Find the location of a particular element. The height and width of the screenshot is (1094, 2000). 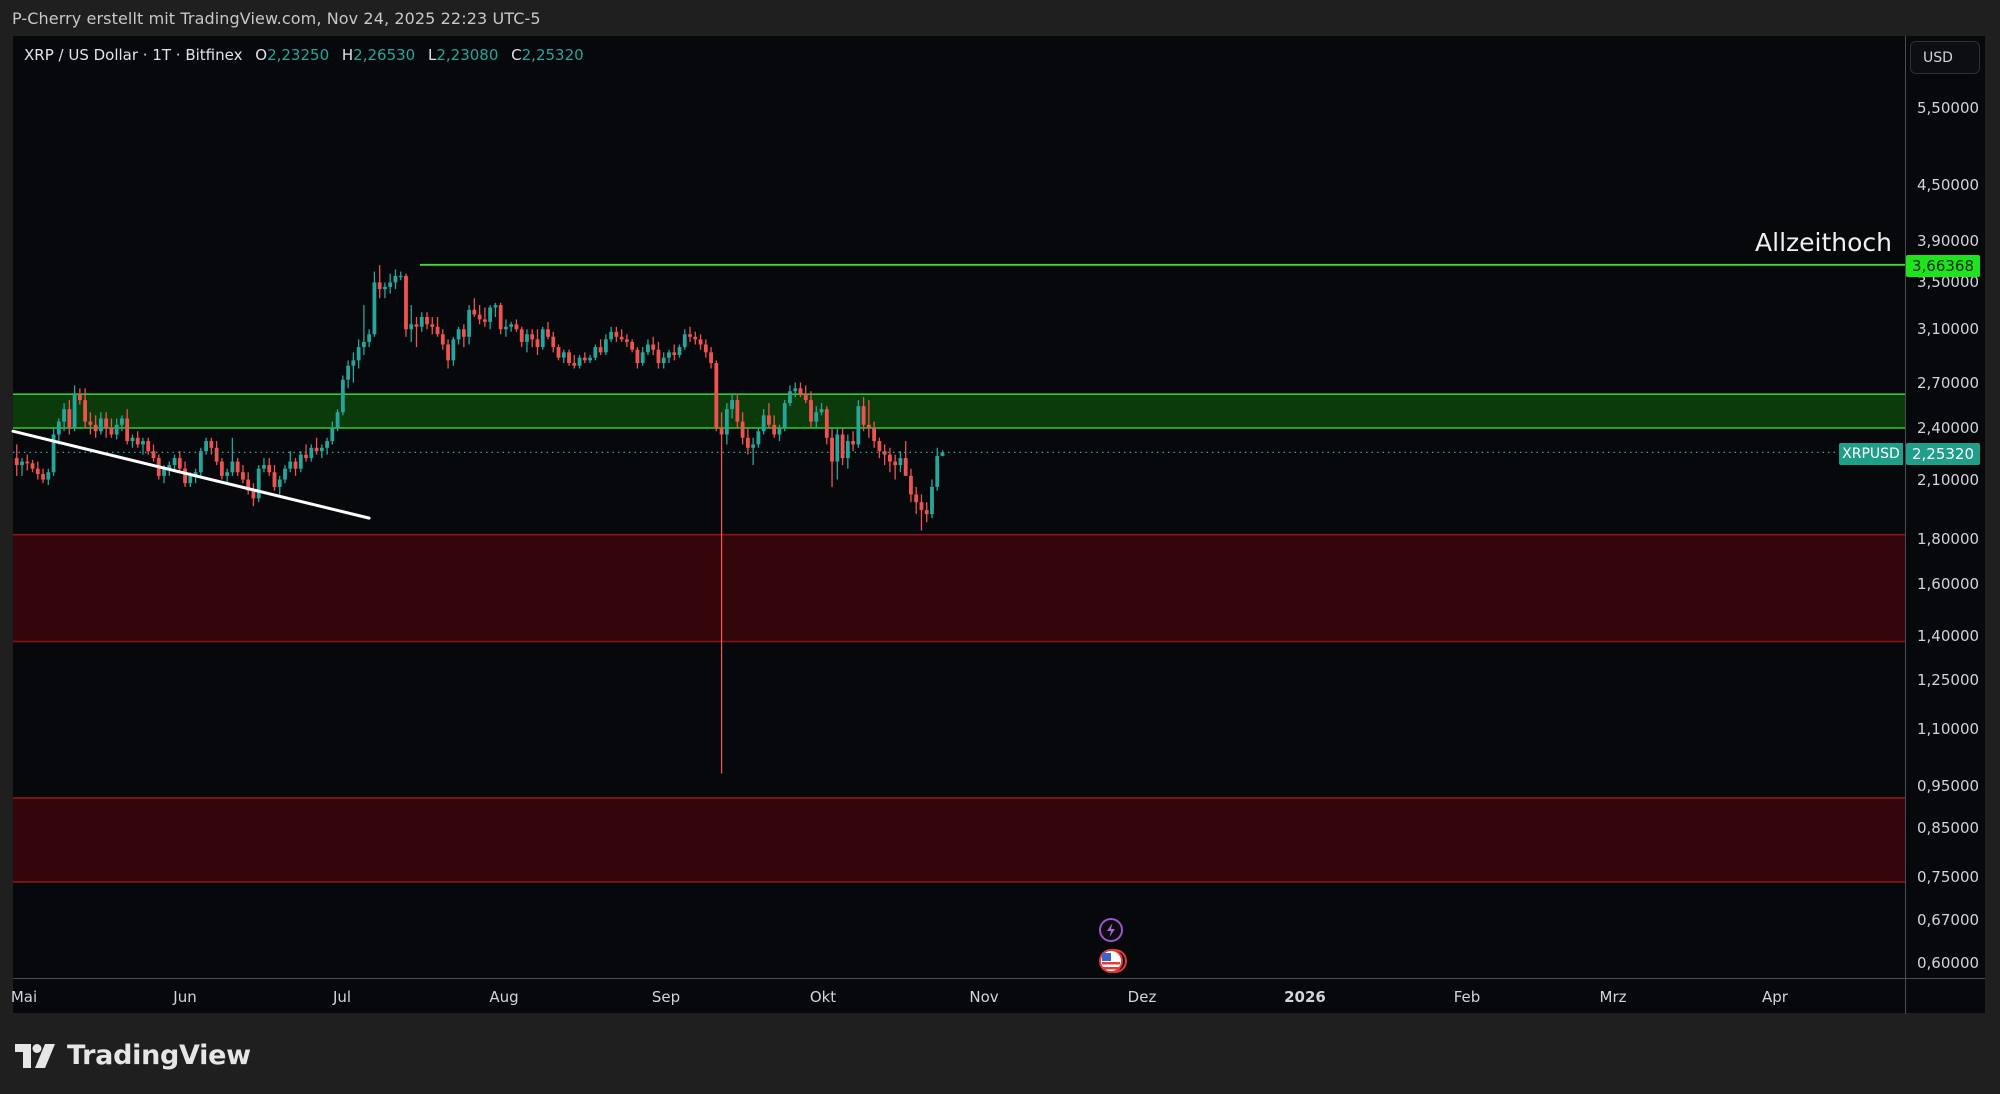

trendline is located at coordinates (191, 474).